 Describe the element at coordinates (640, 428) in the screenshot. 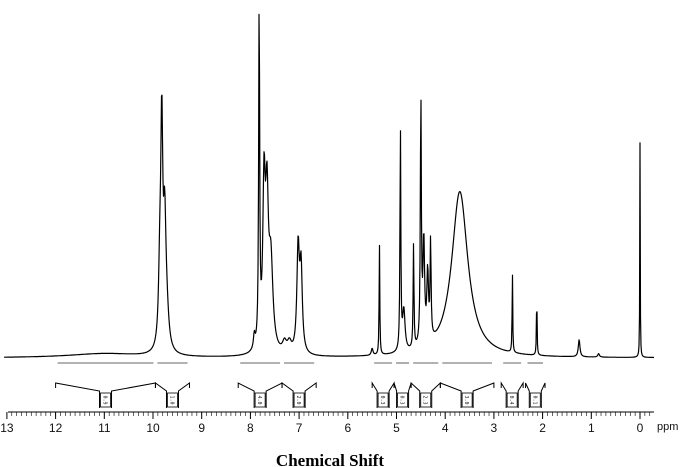

I see `tick-label: 0` at that location.